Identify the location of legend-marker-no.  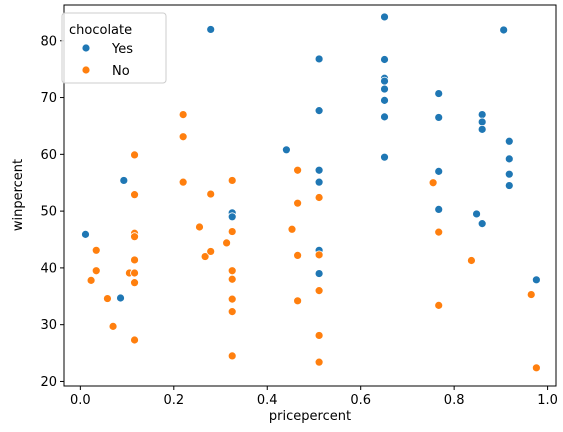
(86, 70).